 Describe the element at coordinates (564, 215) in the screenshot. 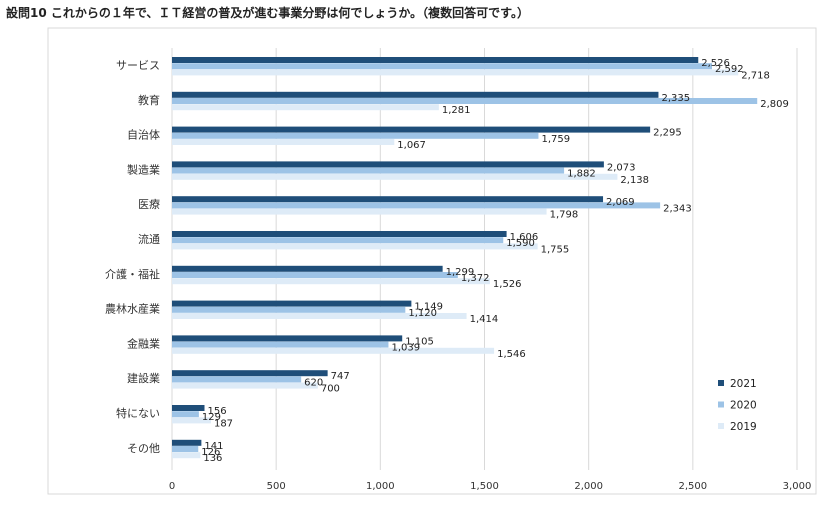

I see `data-label: 1,798` at that location.